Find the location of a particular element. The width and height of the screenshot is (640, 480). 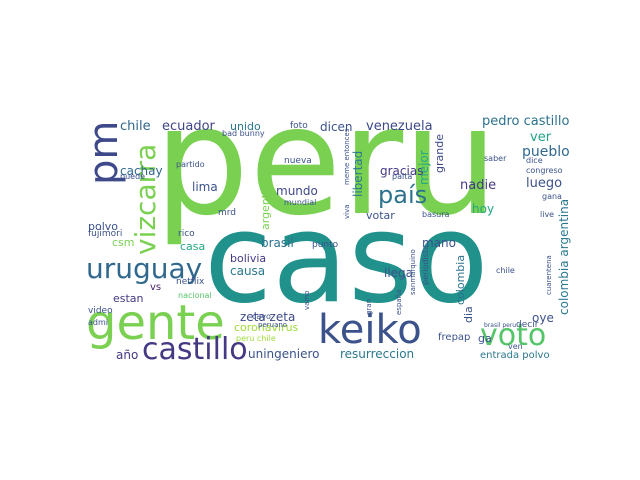

word-voto: voto is located at coordinates (513, 335).